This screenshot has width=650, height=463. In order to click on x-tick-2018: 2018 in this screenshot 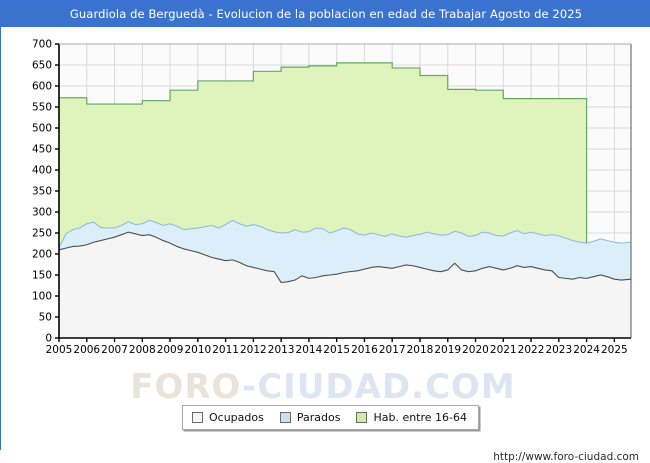, I will do `click(420, 350)`.